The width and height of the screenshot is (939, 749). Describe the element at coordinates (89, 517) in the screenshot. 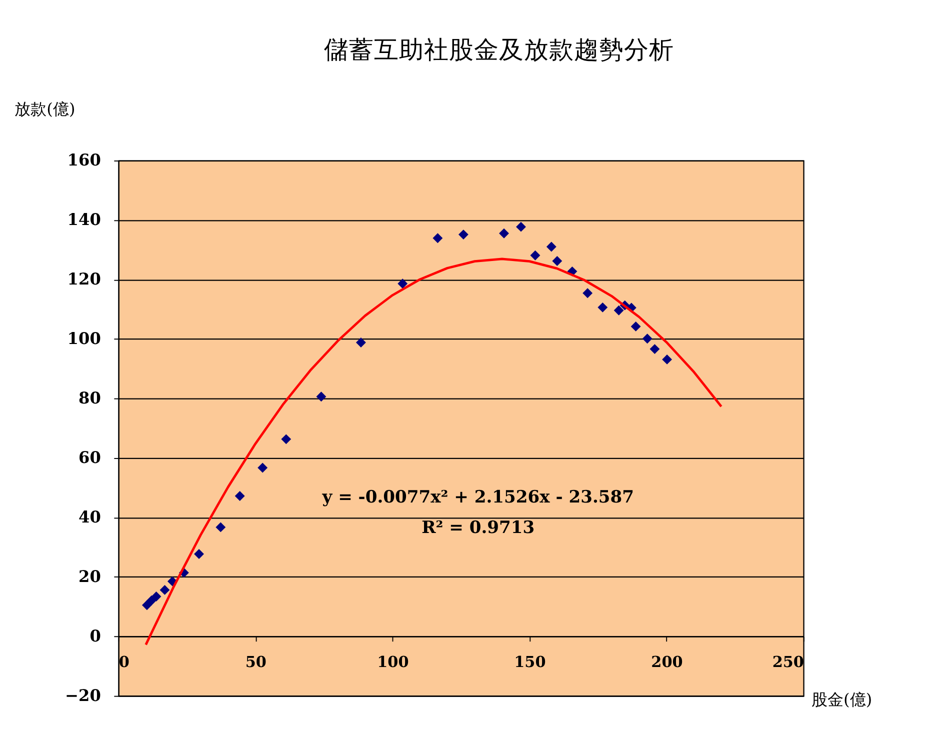

I see `y-tick-label: 40` at that location.